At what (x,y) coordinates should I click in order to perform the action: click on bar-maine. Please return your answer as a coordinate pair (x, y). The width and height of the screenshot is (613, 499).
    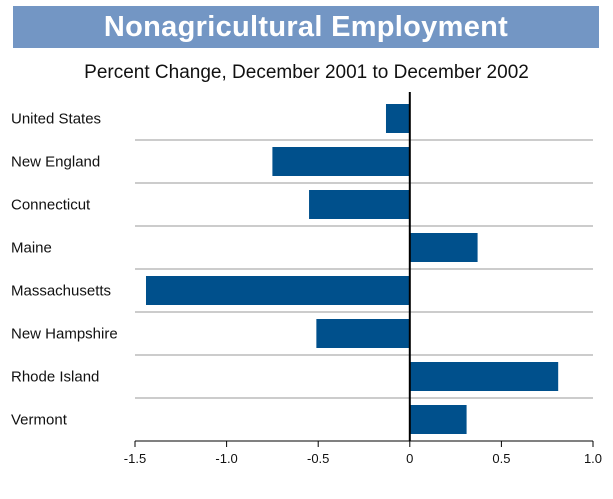
    Looking at the image, I should click on (443, 247).